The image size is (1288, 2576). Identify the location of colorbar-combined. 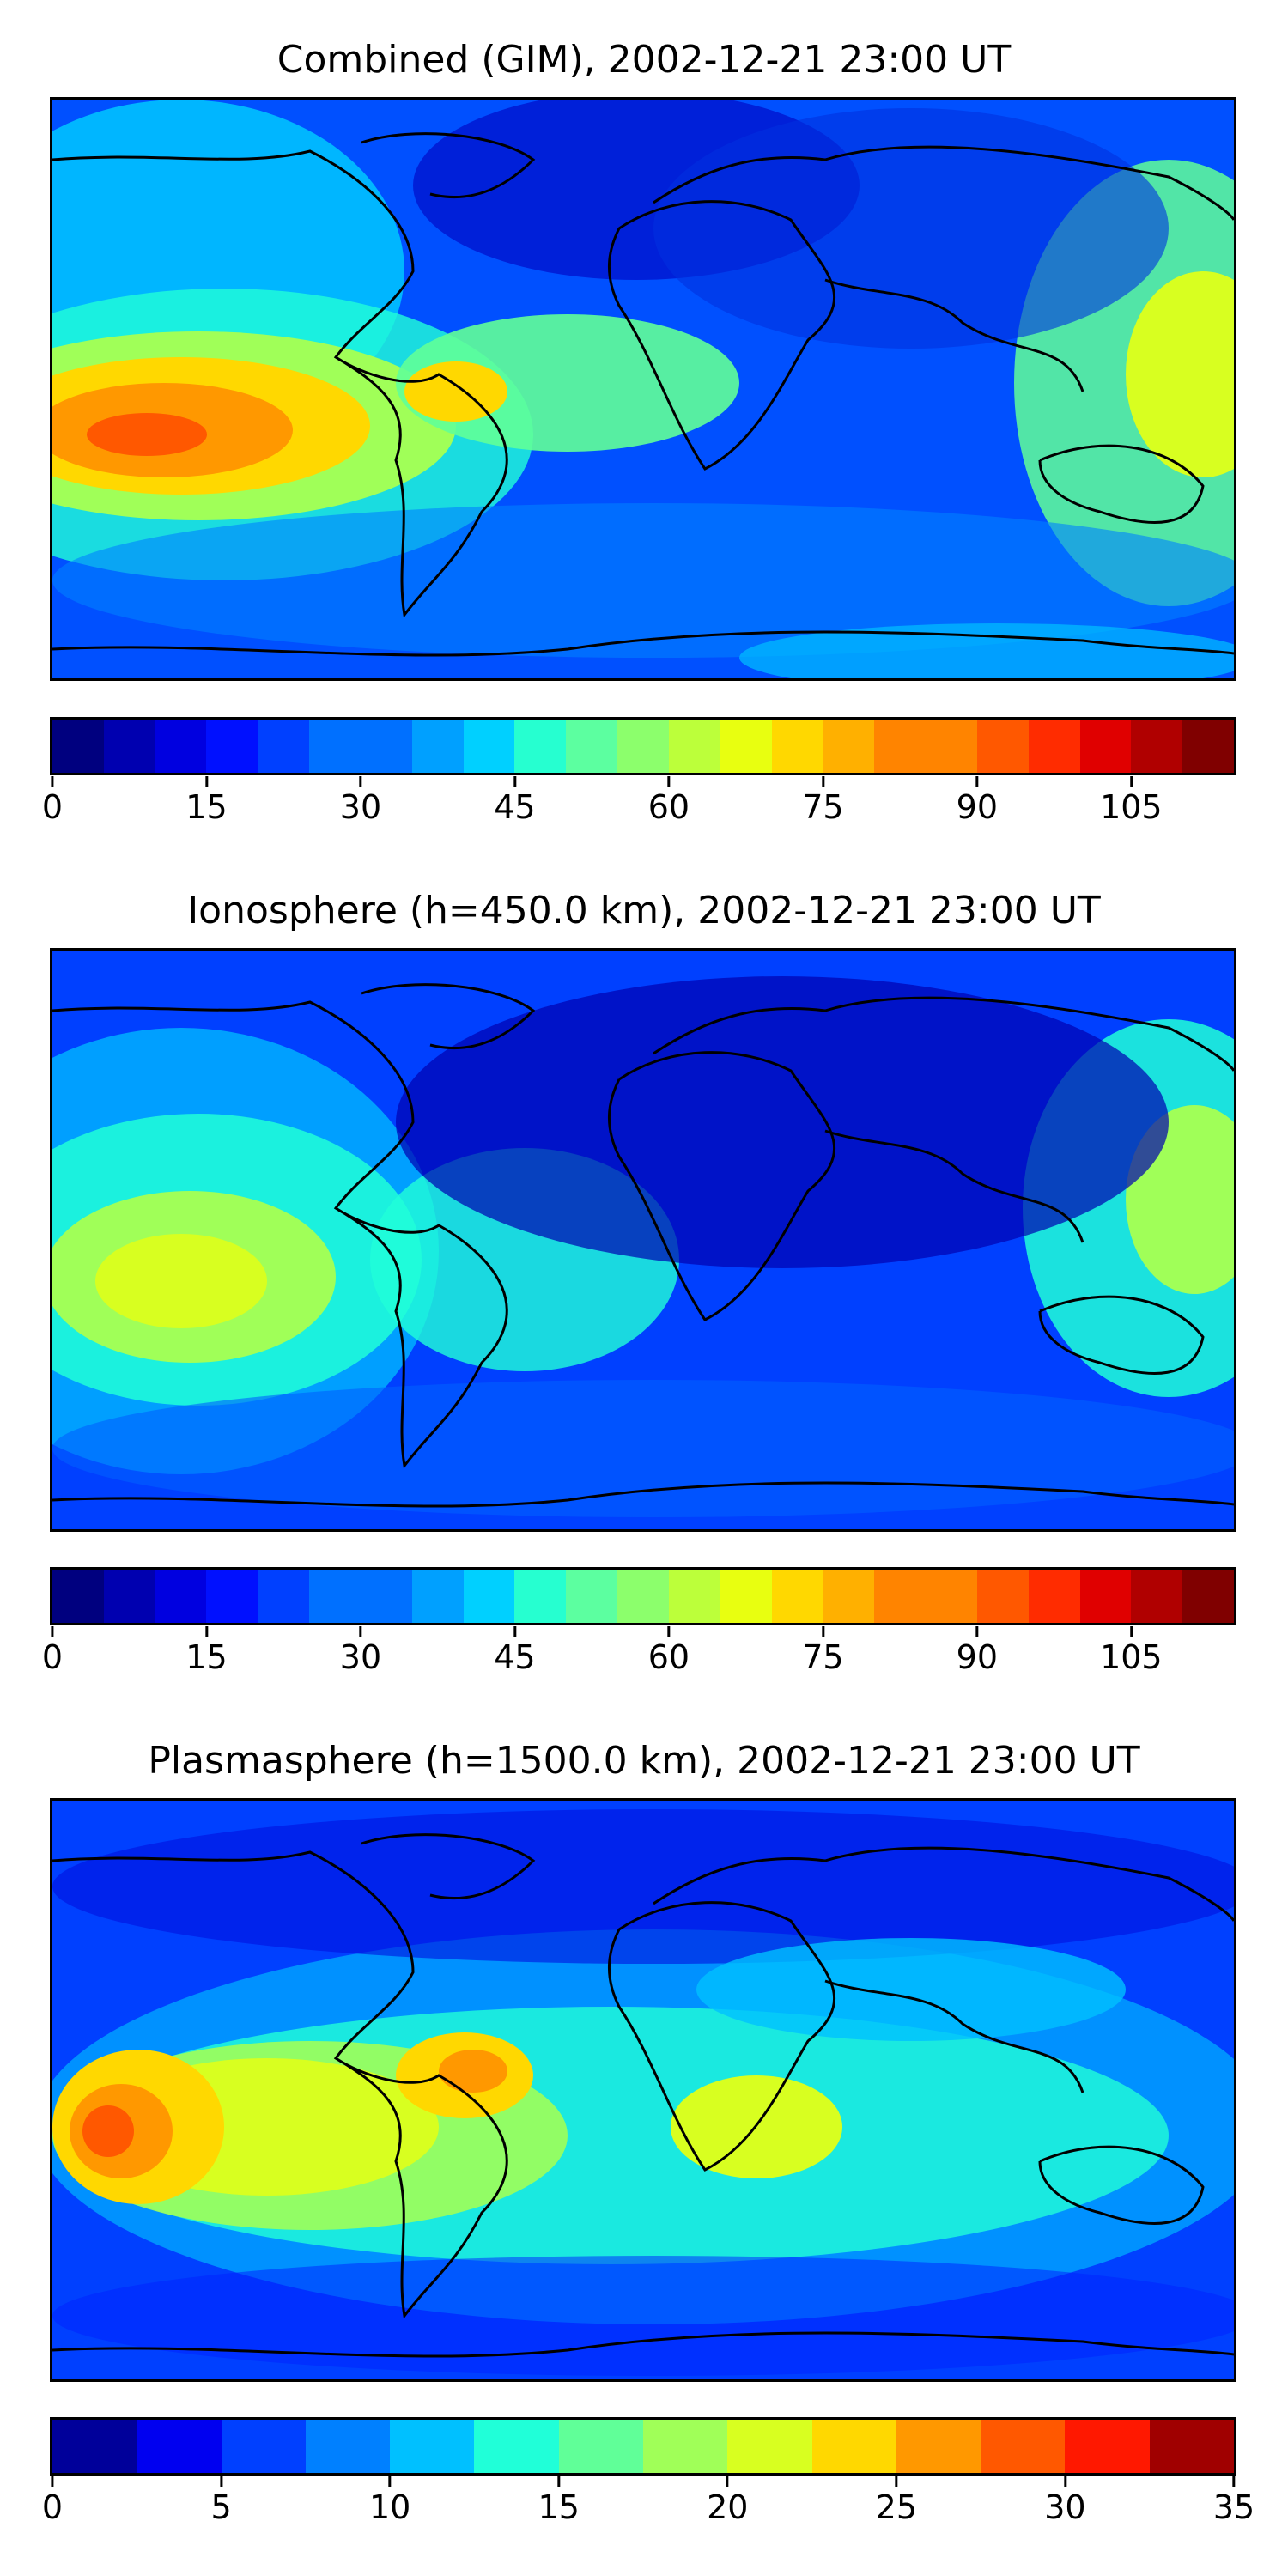
(643, 746).